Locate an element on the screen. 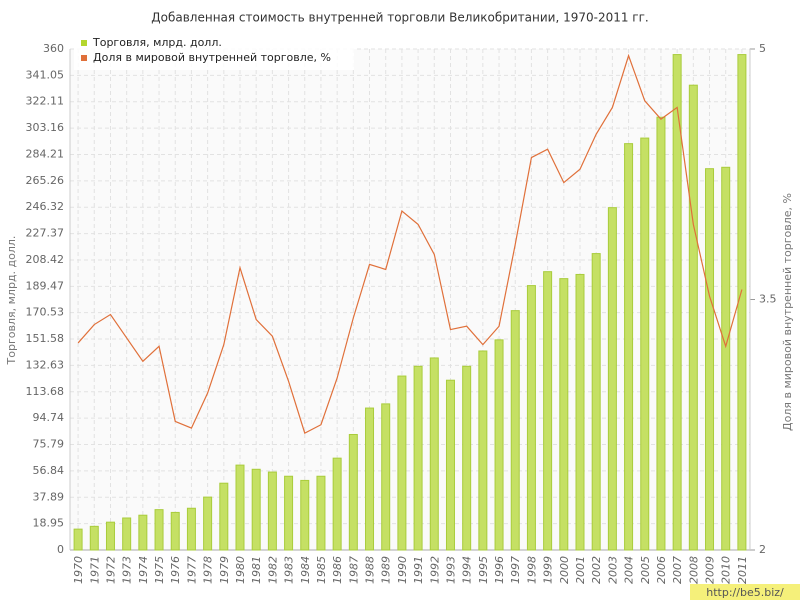  x-tick-label: 1981 is located at coordinates (256, 570).